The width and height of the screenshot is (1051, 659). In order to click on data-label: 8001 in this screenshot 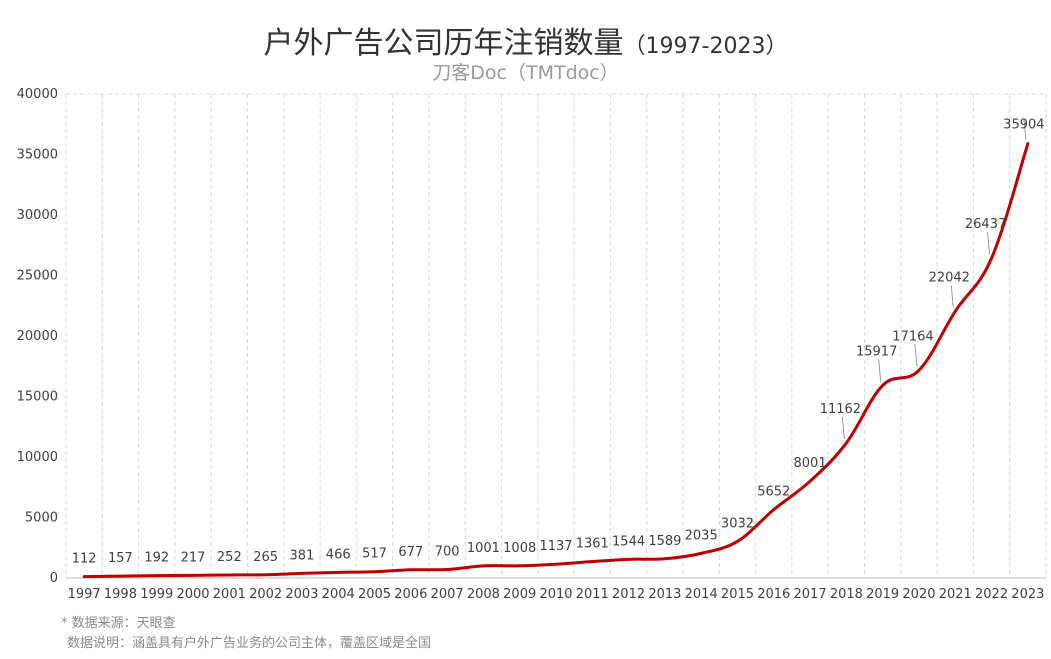, I will do `click(810, 463)`.